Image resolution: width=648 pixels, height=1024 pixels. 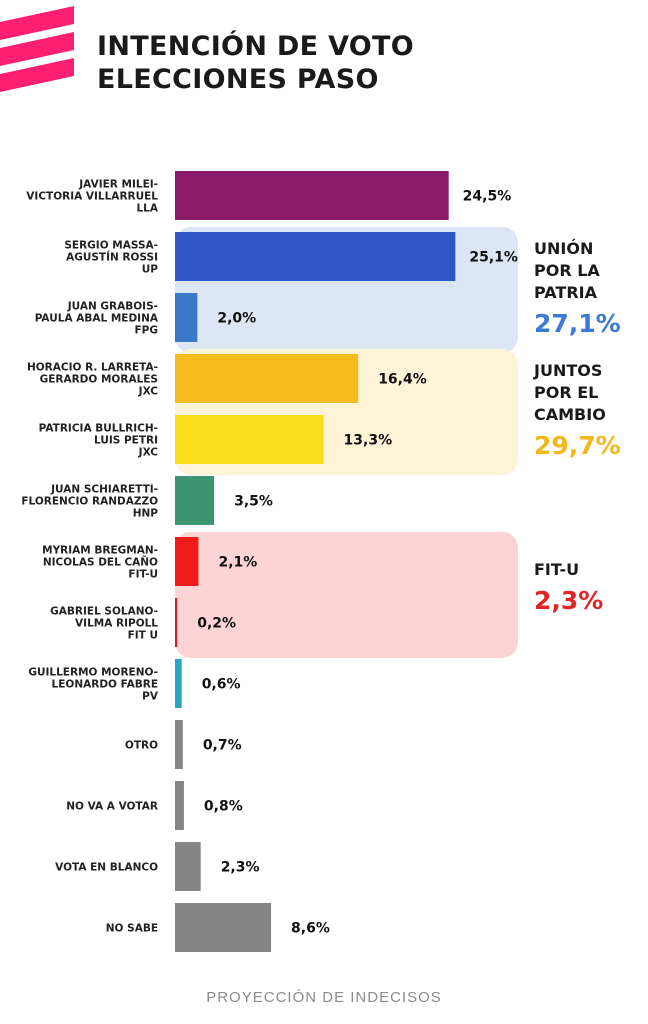 I want to click on row-label: LLA, so click(x=147, y=209).